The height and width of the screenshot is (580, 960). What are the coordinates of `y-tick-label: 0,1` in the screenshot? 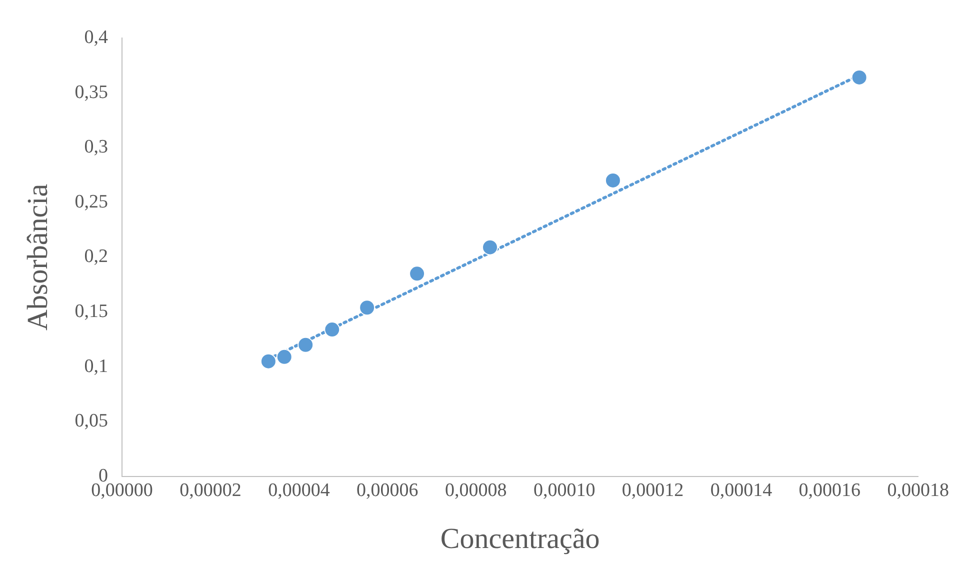 It's located at (96, 366).